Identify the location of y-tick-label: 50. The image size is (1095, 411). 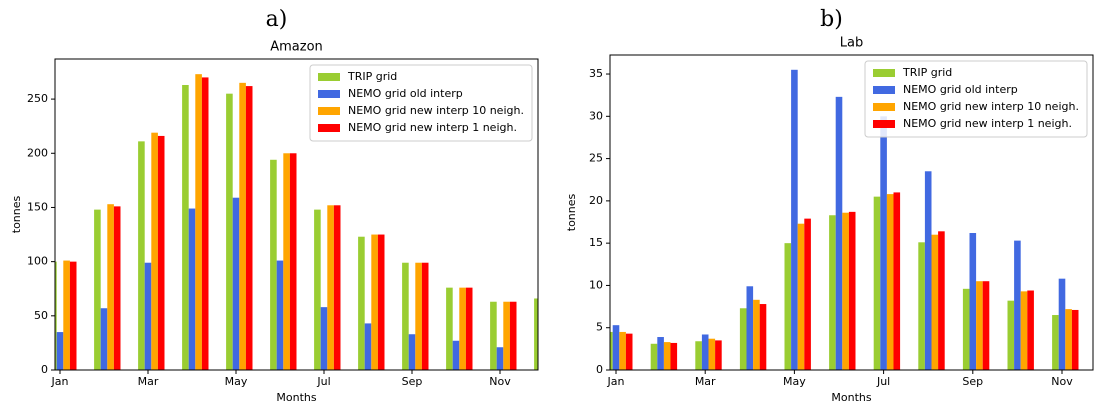
(41, 315).